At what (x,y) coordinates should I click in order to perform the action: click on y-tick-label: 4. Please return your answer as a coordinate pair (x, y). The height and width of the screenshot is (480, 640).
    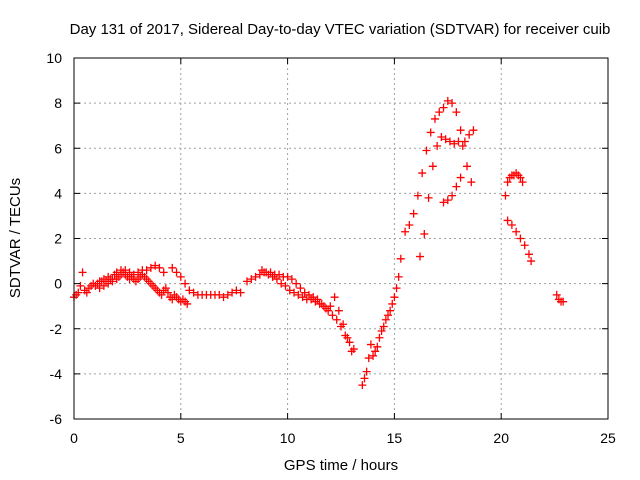
    Looking at the image, I should click on (58, 193).